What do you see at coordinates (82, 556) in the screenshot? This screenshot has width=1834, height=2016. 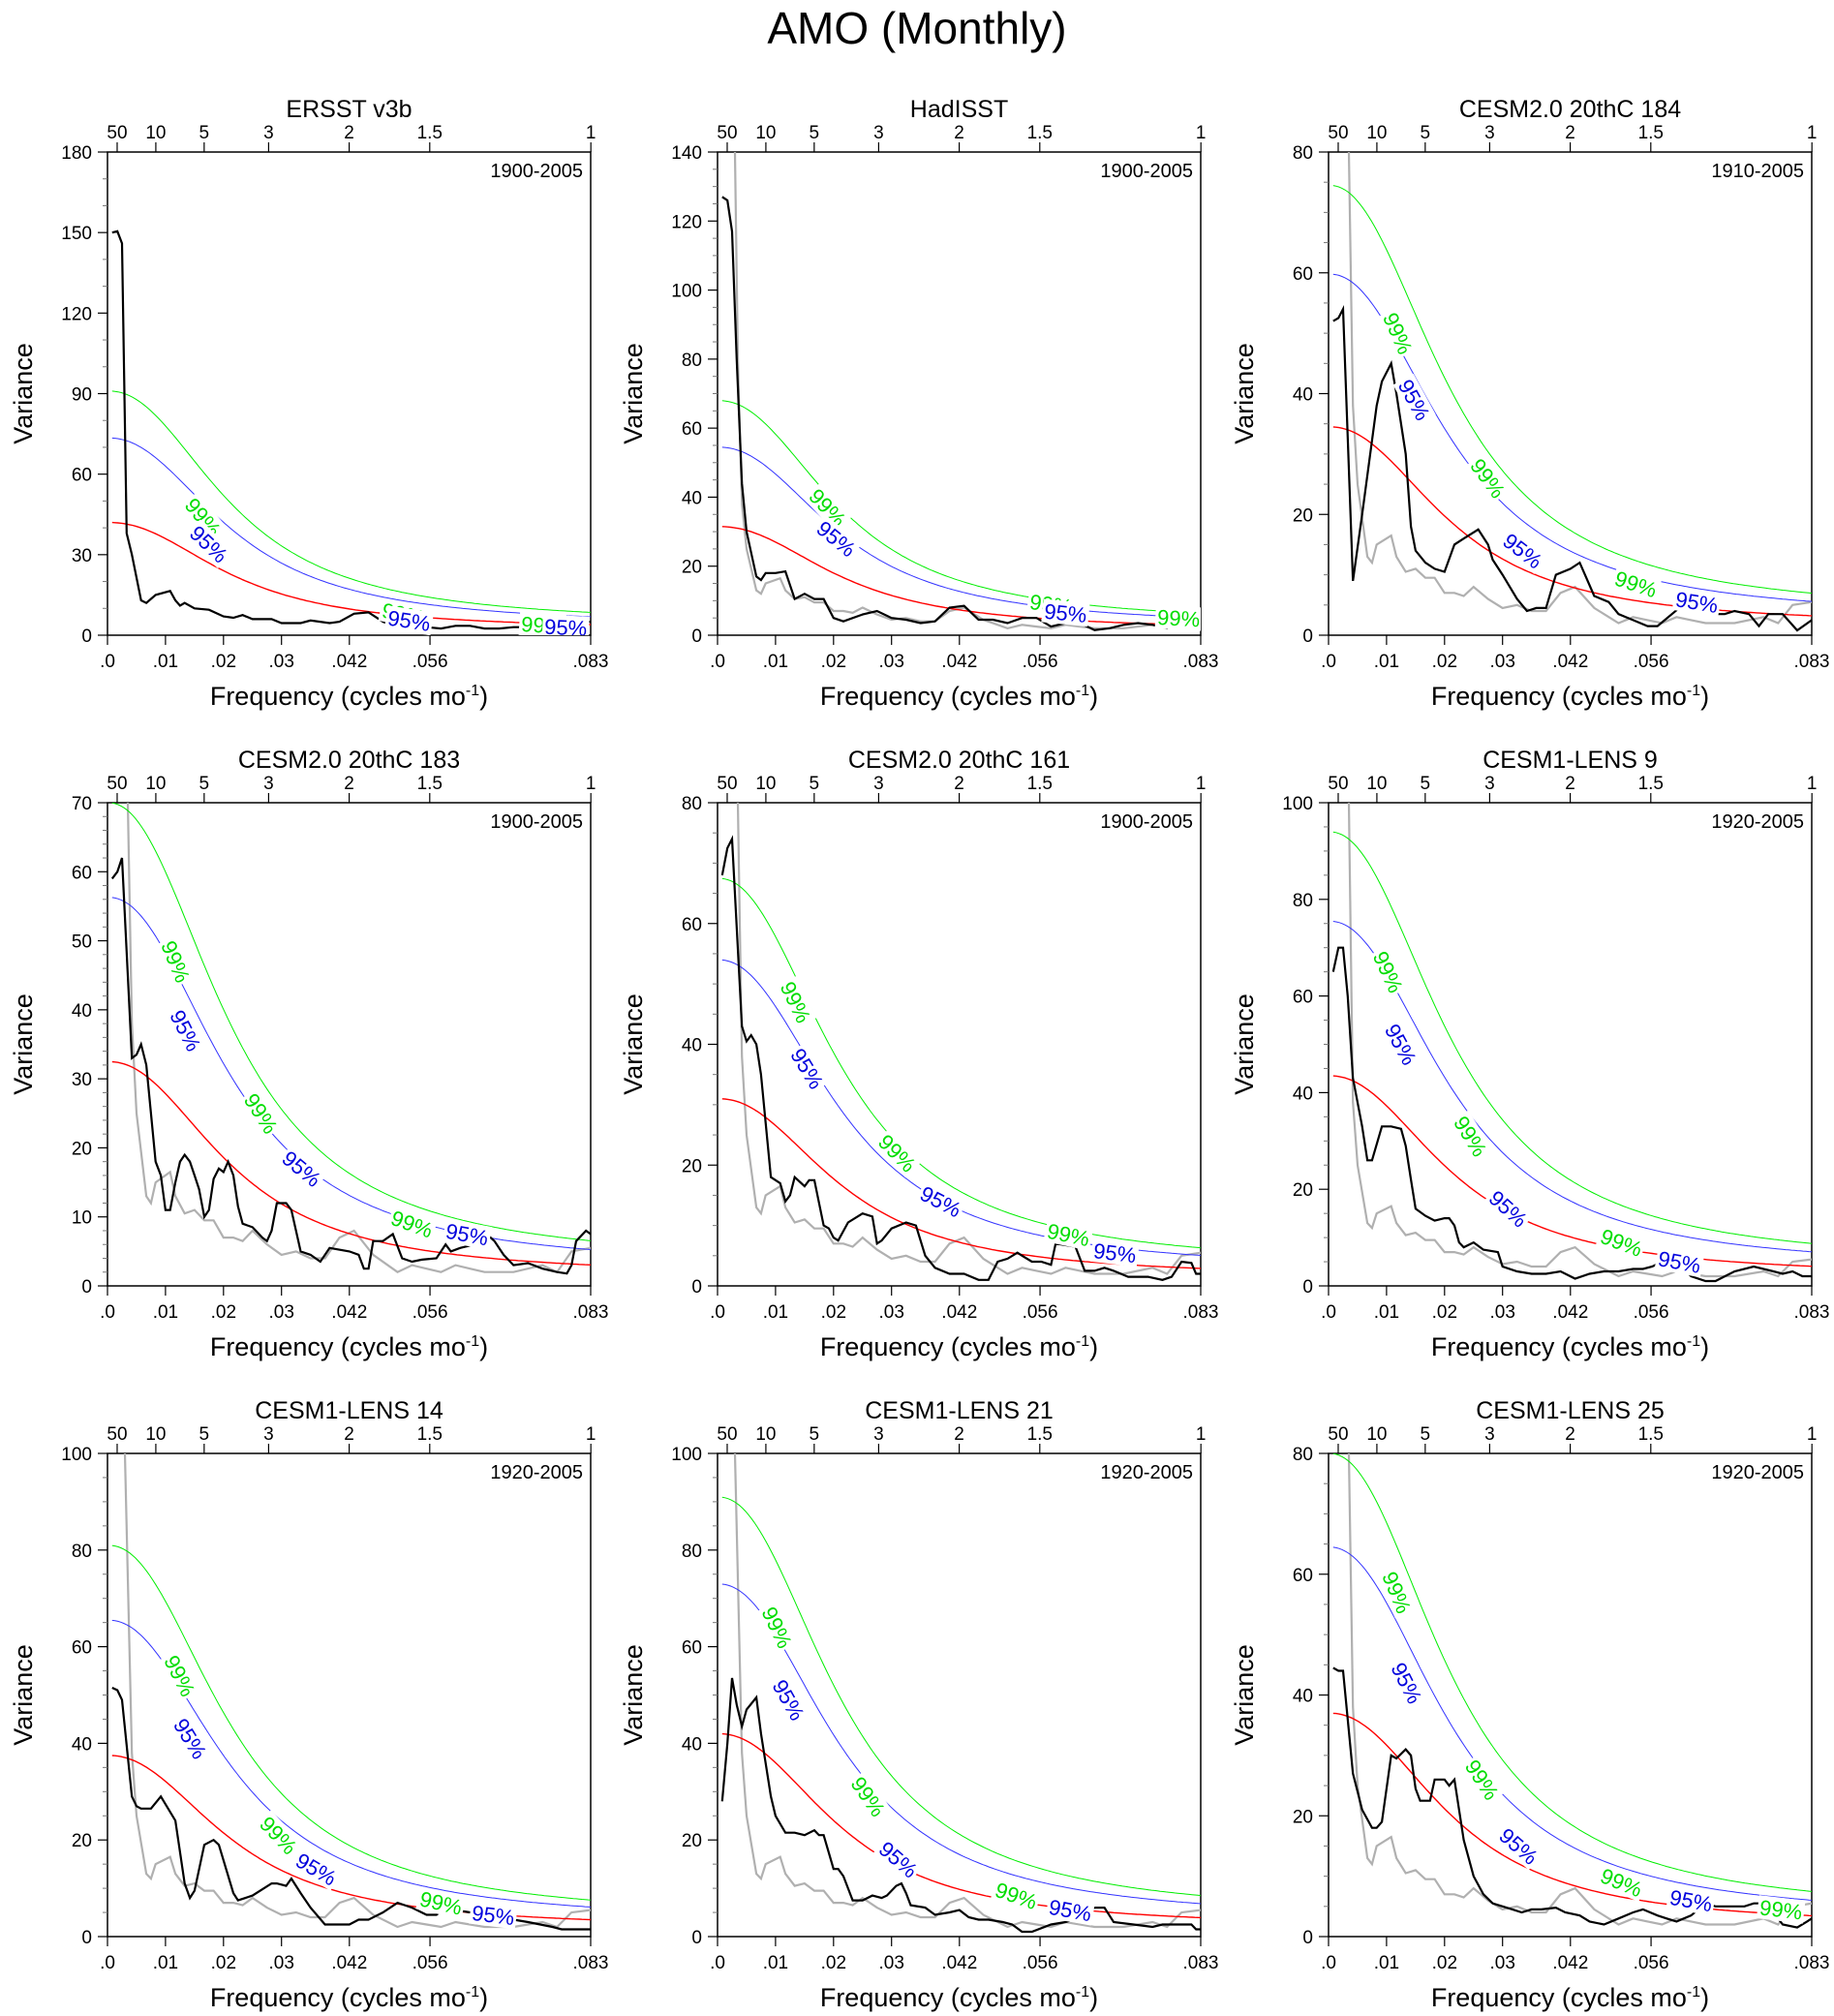 I see `y-tick-label: 30` at bounding box center [82, 556].